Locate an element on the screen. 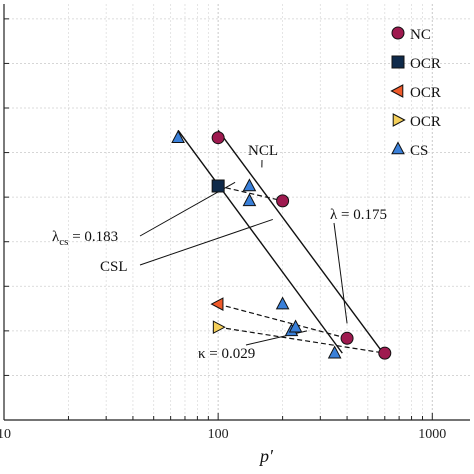  legend-label-ocr-left: OCR is located at coordinates (425, 93).